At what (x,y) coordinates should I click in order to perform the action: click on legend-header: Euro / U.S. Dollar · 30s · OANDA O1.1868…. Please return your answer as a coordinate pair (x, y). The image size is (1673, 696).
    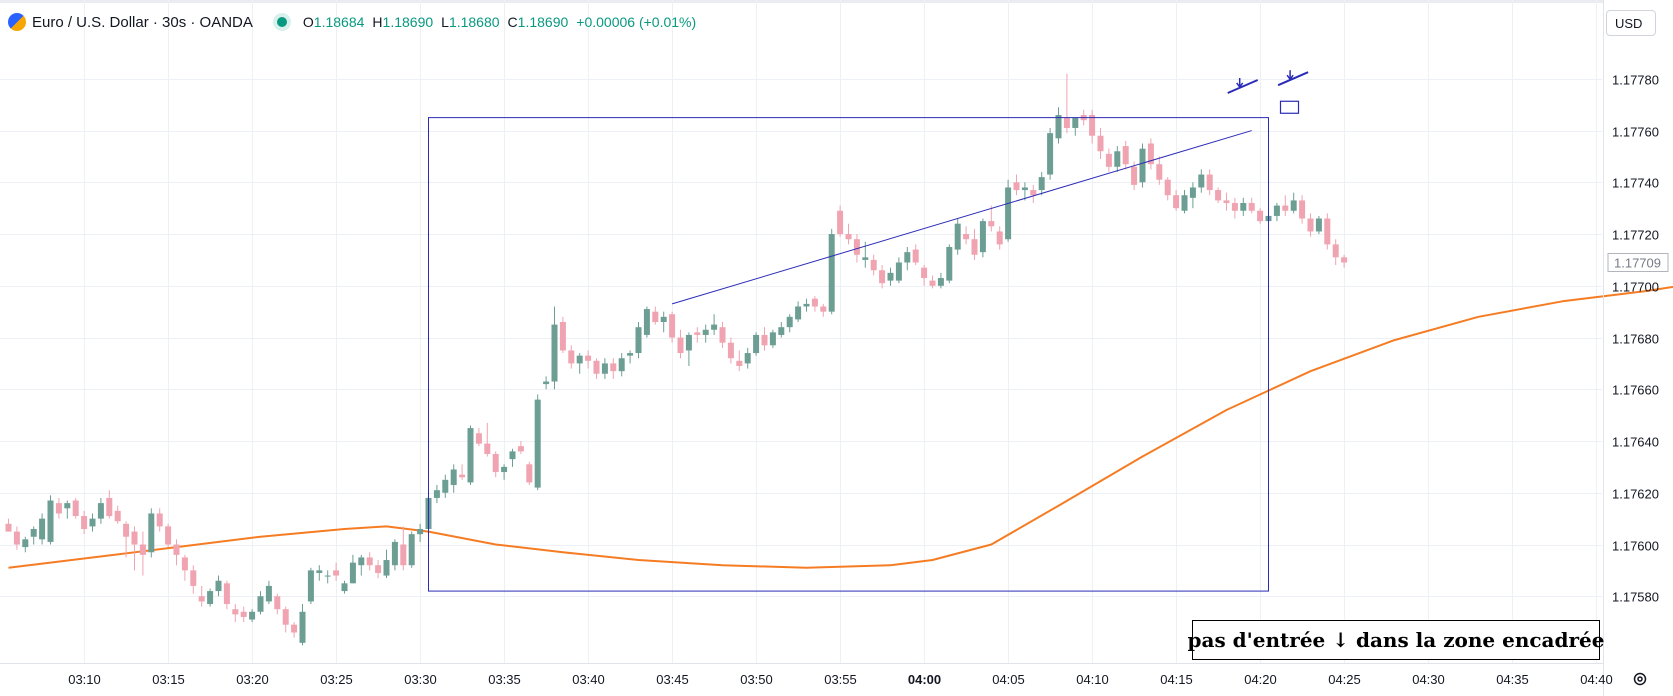
    Looking at the image, I should click on (352, 22).